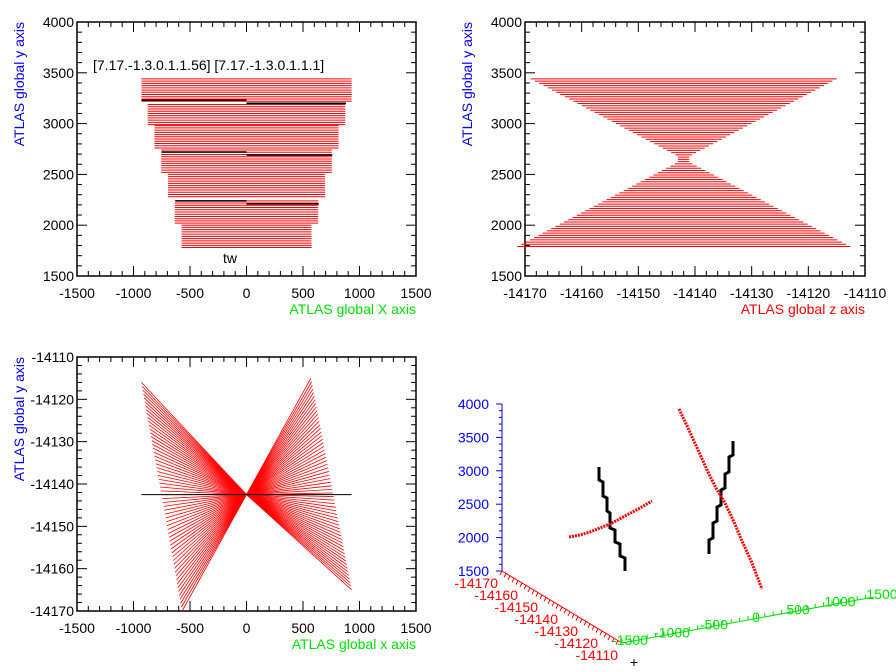 This screenshot has width=896, height=672. Describe the element at coordinates (52, 442) in the screenshot. I see `y-tick-label: -14130` at that location.